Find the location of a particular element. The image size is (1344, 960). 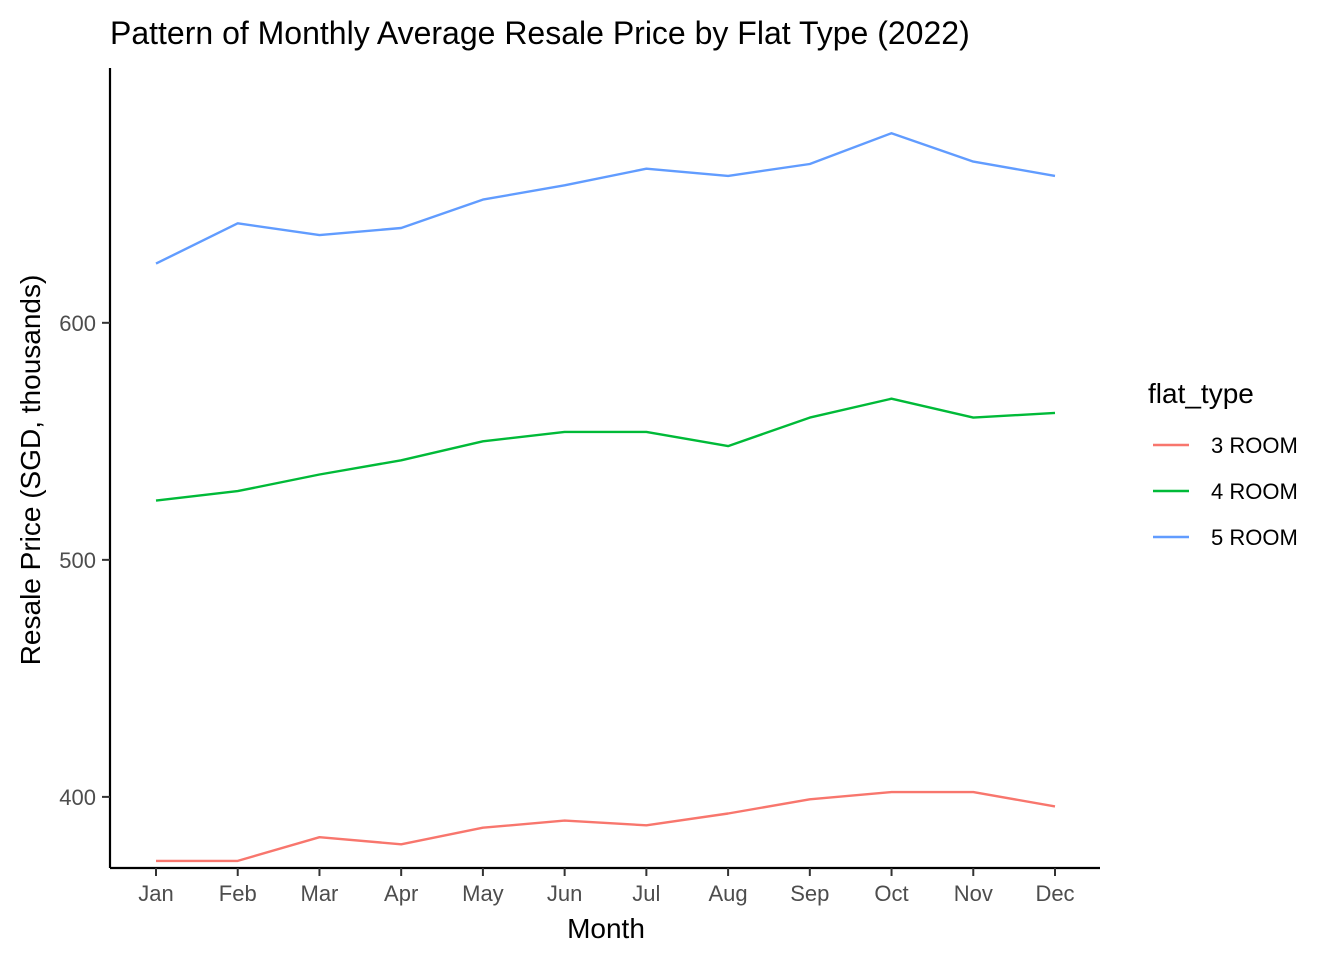

x-tick-label: Sep is located at coordinates (809, 893).